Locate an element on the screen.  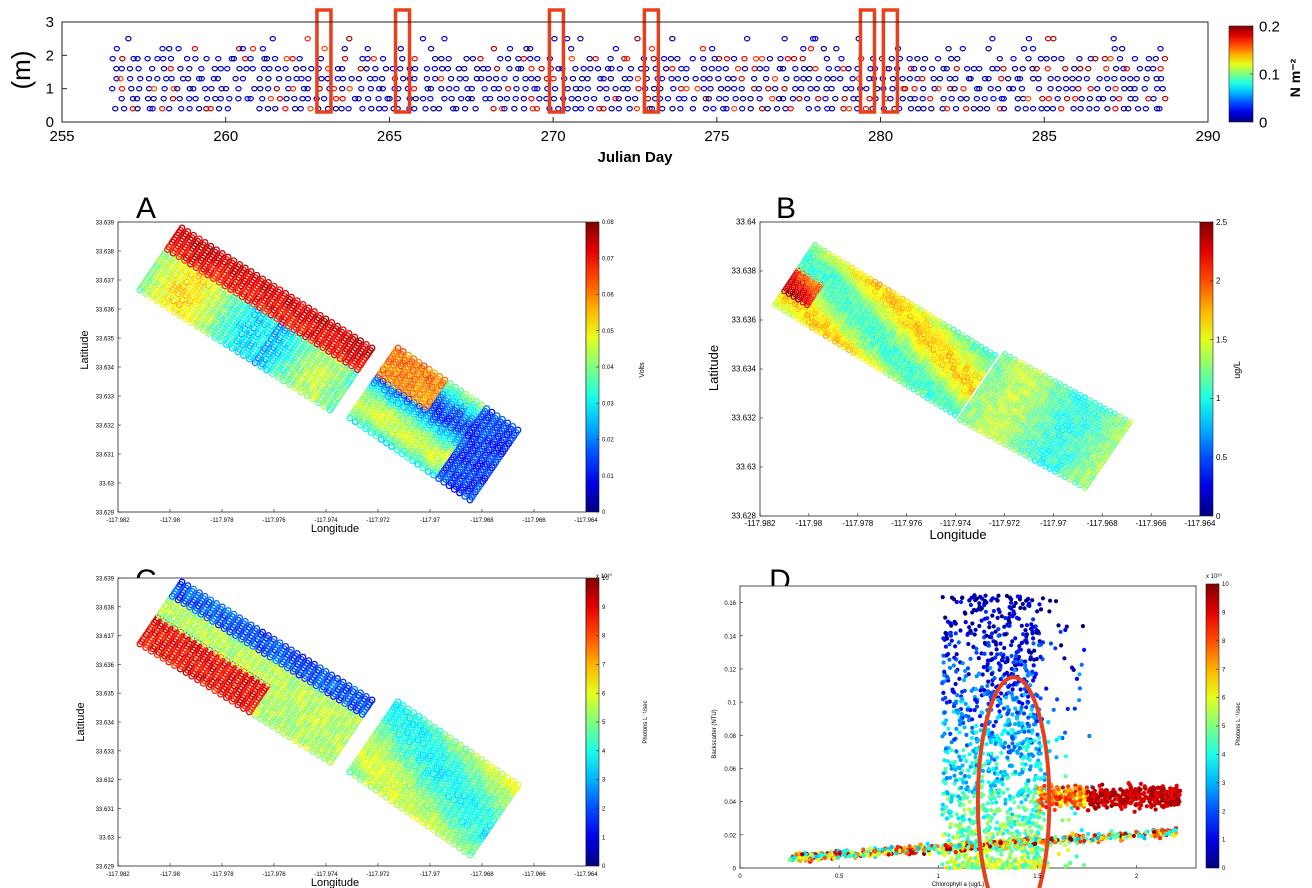
top-x-tick-label: 260 is located at coordinates (225, 136).